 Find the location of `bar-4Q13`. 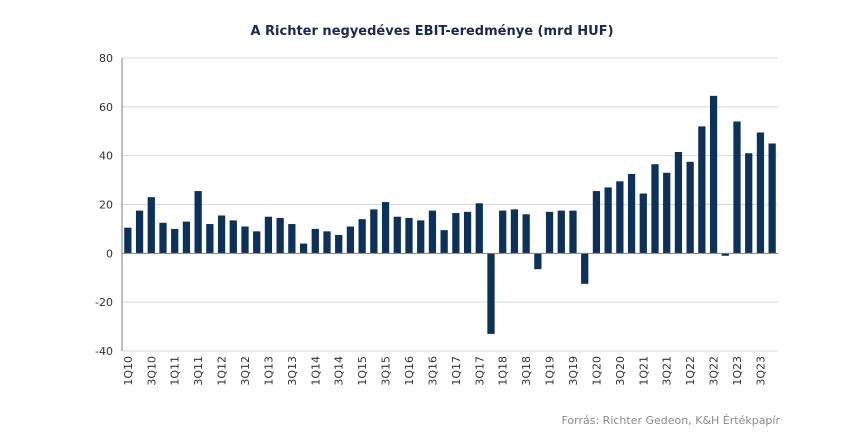

bar-4Q13 is located at coordinates (303, 248).